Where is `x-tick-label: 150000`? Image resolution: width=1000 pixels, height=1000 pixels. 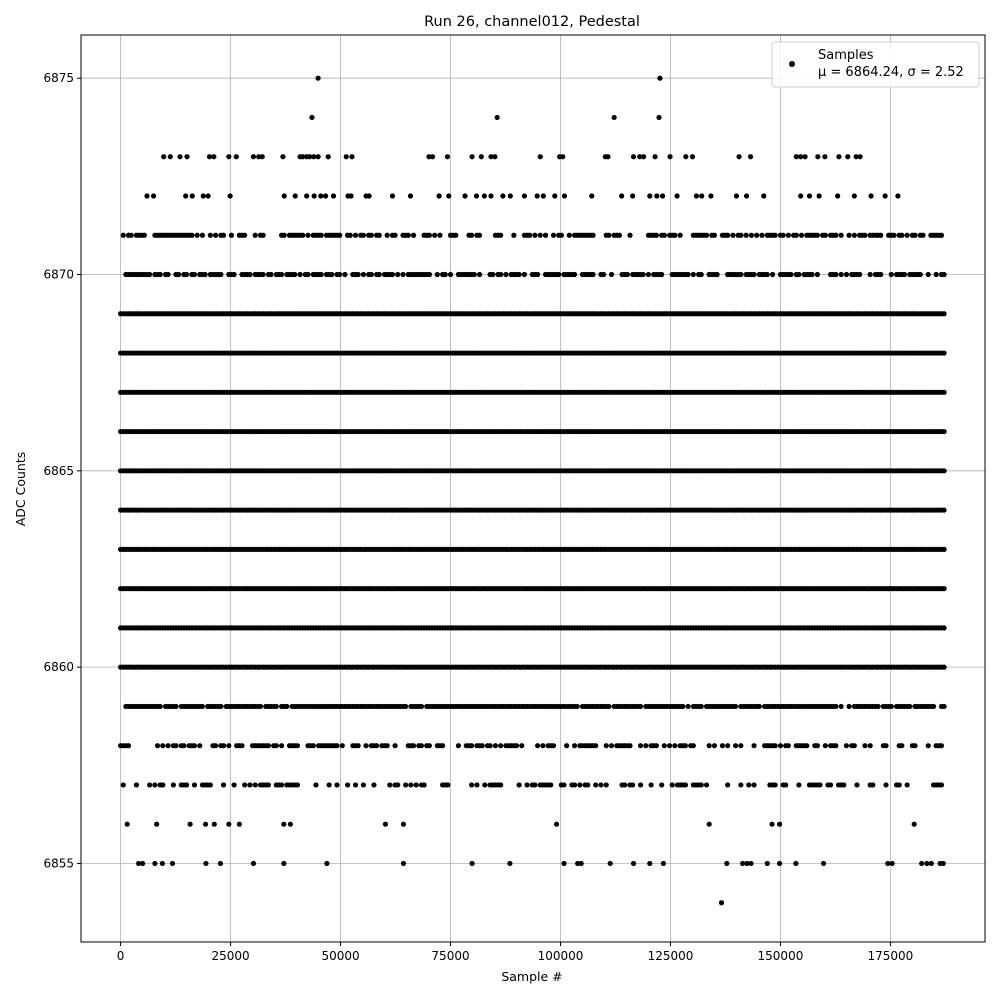 x-tick-label: 150000 is located at coordinates (781, 956).